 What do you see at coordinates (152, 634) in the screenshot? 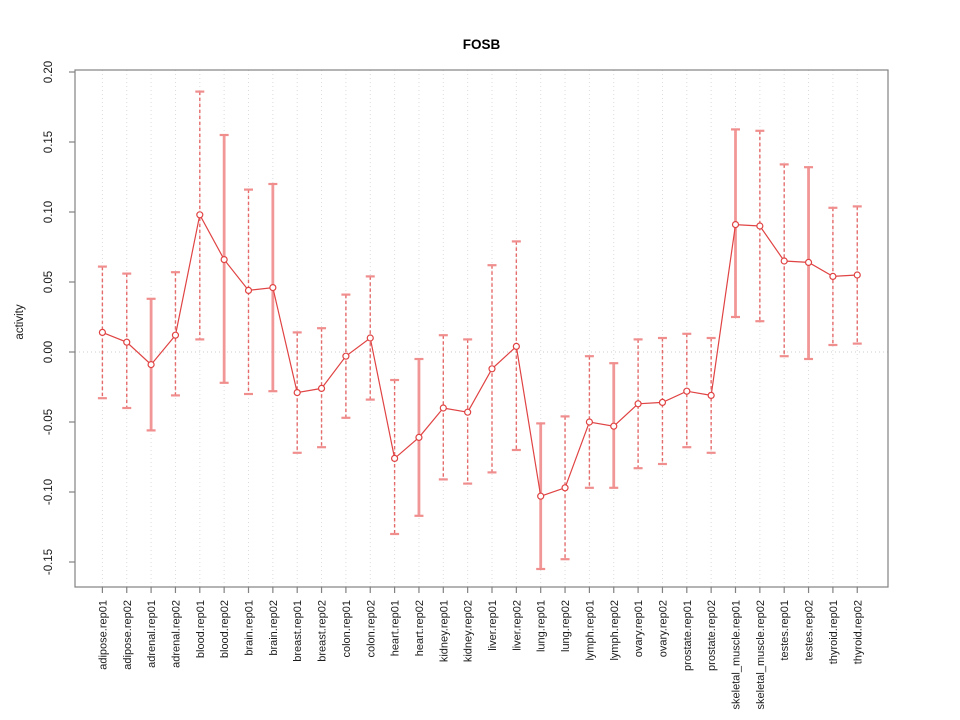
I see `x-tick-label: adrenal.rep01` at bounding box center [152, 634].